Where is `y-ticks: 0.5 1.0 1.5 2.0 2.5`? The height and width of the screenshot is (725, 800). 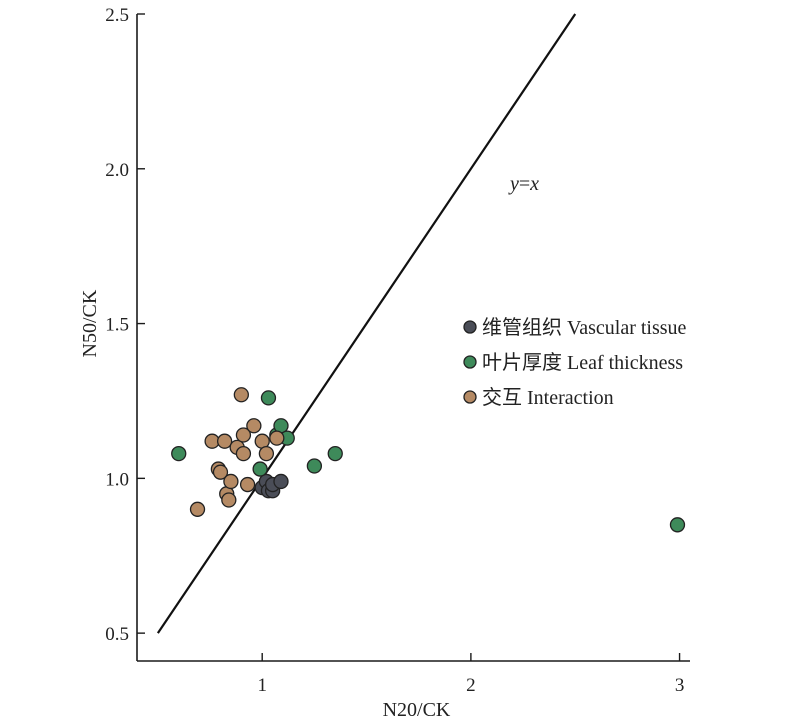
y-ticks: 0.5 1.0 1.5 2.0 2.5 is located at coordinates (125, 325).